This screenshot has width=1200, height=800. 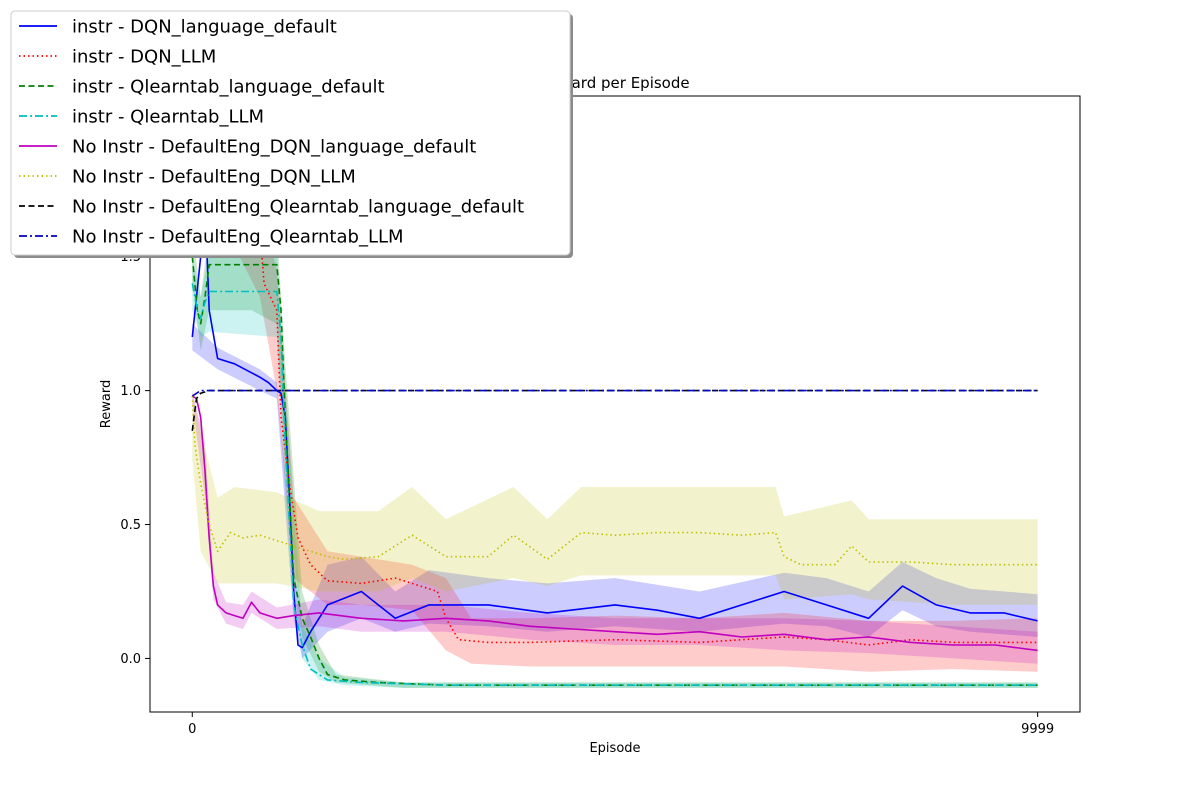 What do you see at coordinates (204, 27) in the screenshot?
I see `legend-label: instr - DQN_language_default` at bounding box center [204, 27].